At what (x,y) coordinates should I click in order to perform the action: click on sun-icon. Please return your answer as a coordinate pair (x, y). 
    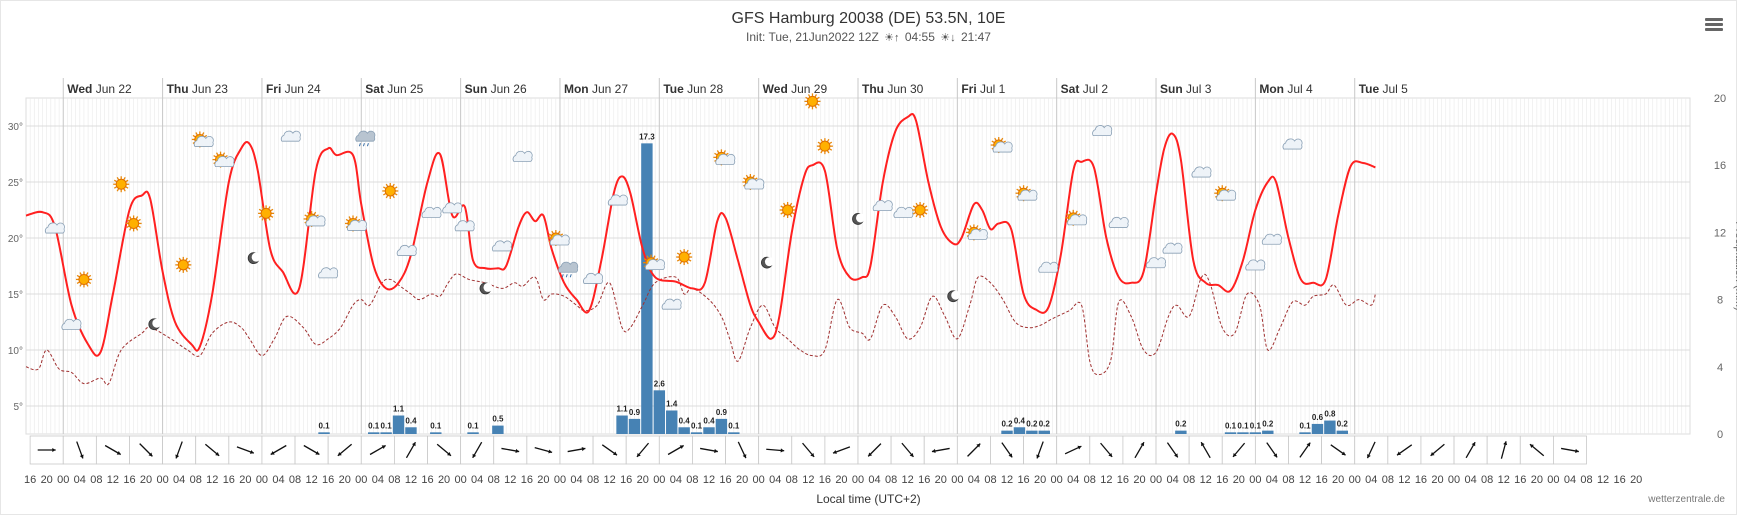
    Looking at the image, I should click on (824, 146).